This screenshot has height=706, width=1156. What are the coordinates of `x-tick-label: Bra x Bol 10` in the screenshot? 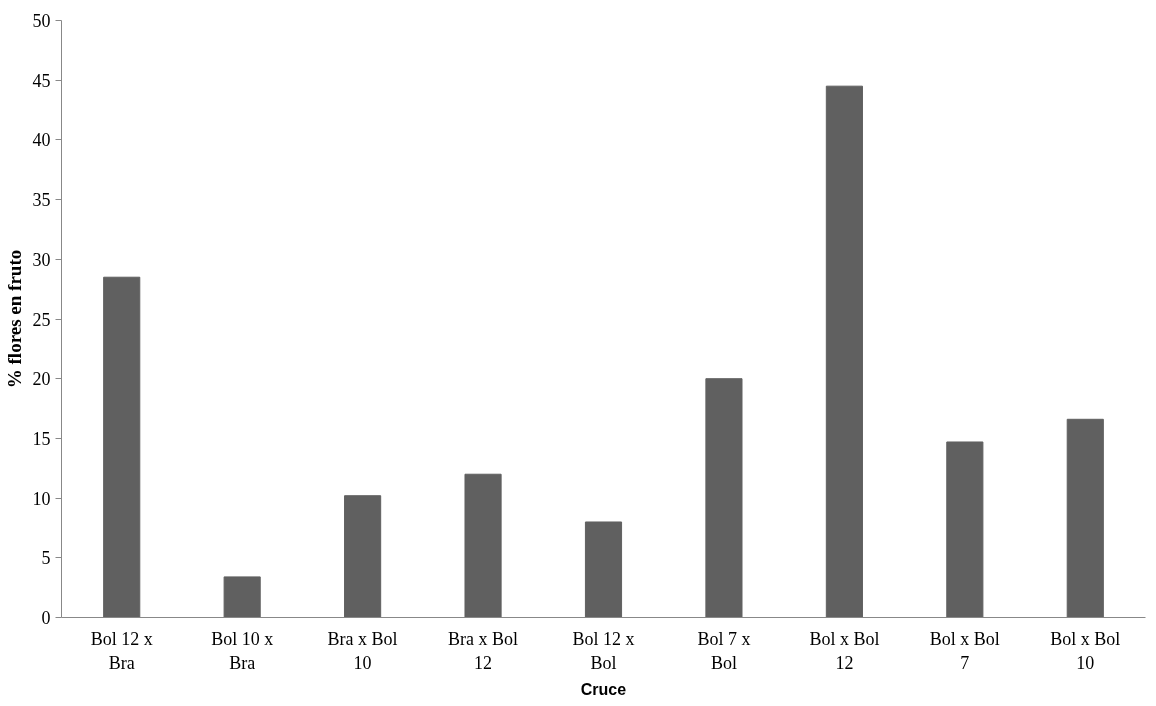 It's located at (362, 650).